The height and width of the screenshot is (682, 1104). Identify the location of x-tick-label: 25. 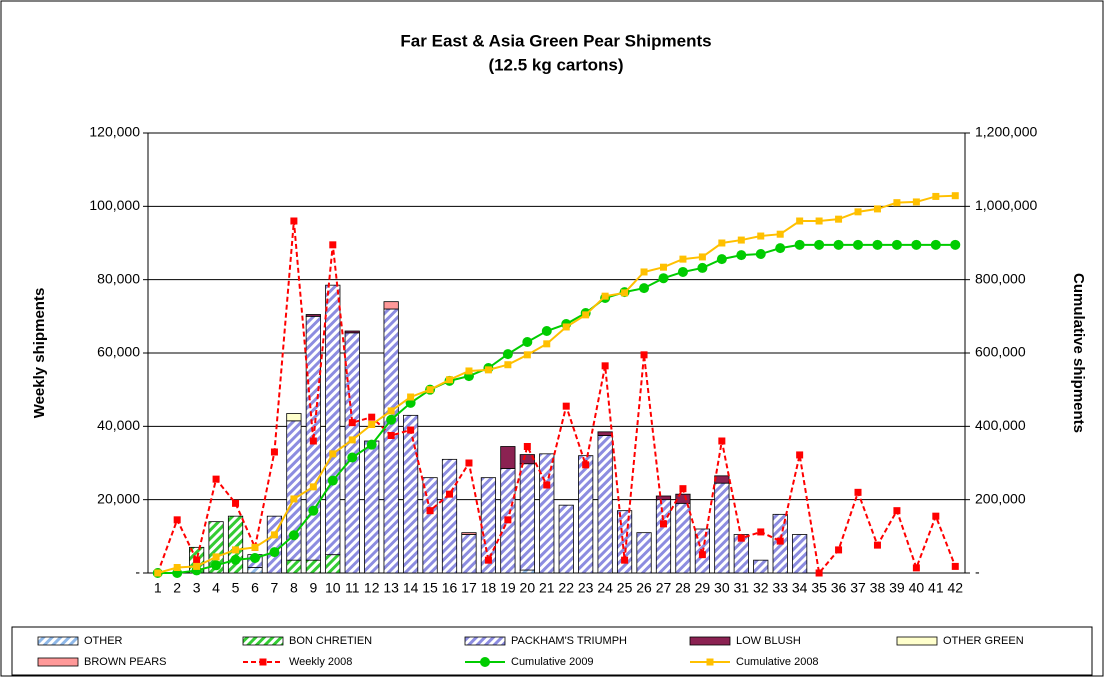
(625, 588).